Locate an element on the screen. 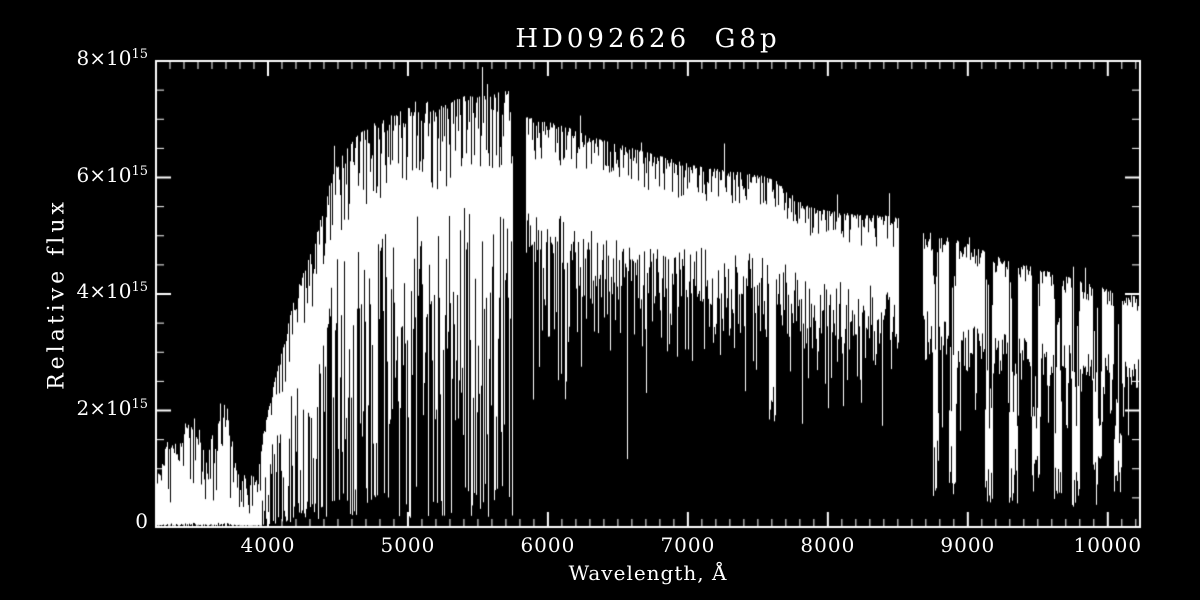 The height and width of the screenshot is (600, 1200). y-tick-label: 6×10¹⁵ is located at coordinates (112, 174).